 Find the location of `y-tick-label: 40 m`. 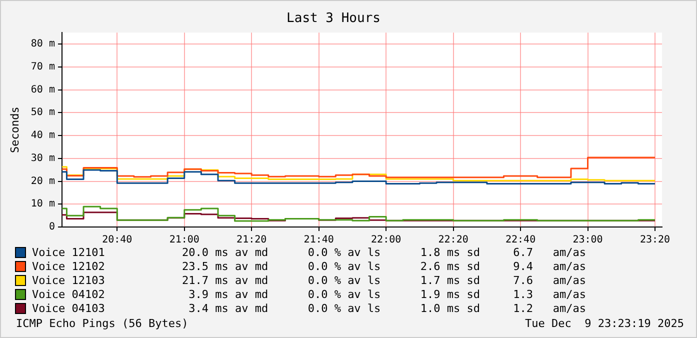

y-tick-label: 40 m is located at coordinates (42, 136).